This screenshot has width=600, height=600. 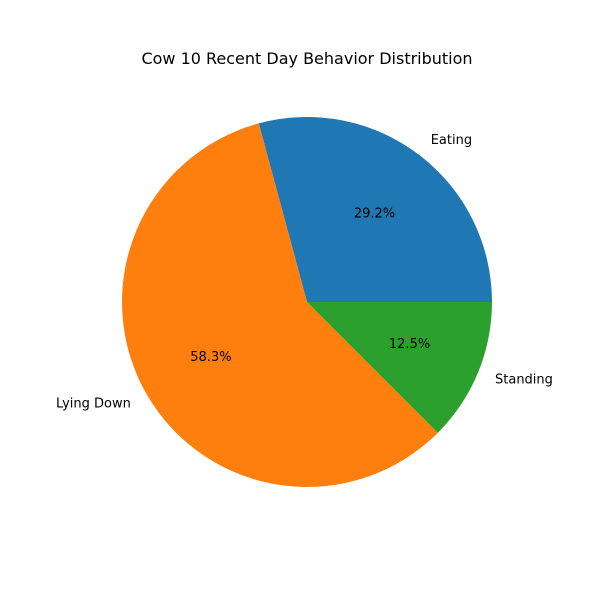 I want to click on pie-slice-eating, so click(x=375, y=209).